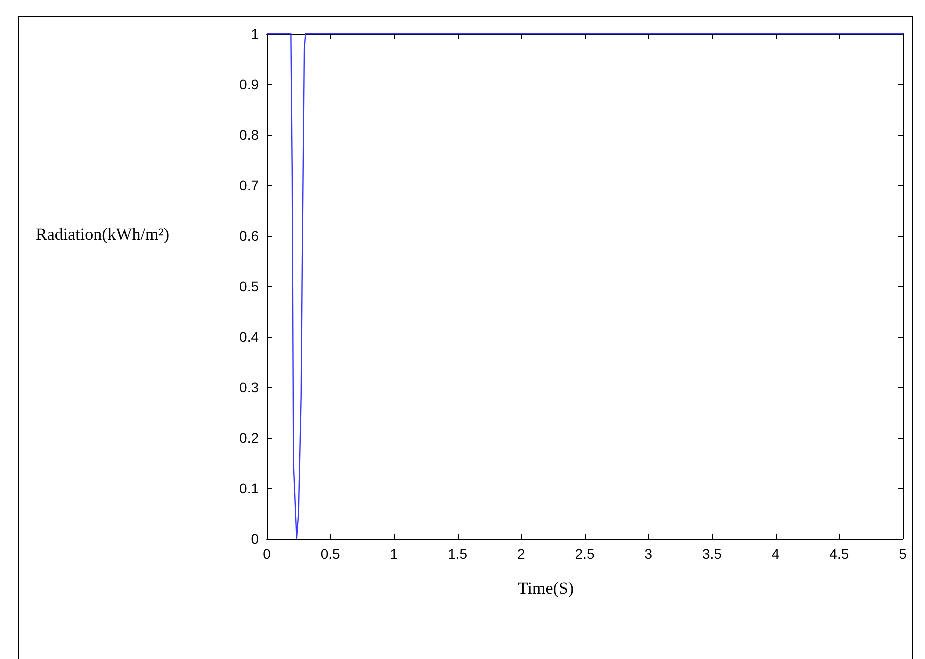 This screenshot has height=659, width=925. What do you see at coordinates (250, 337) in the screenshot?
I see `y-tick-label: 0.4` at bounding box center [250, 337].